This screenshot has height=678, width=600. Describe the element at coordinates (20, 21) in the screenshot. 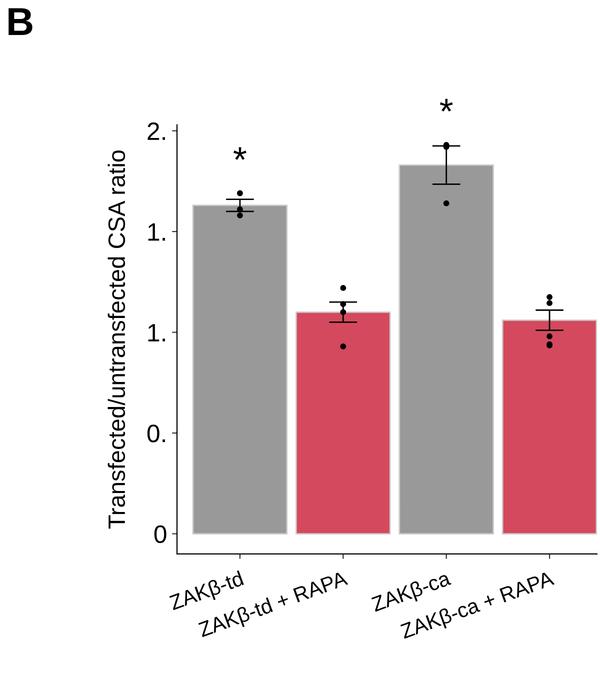

I see `chart-title: B` at that location.